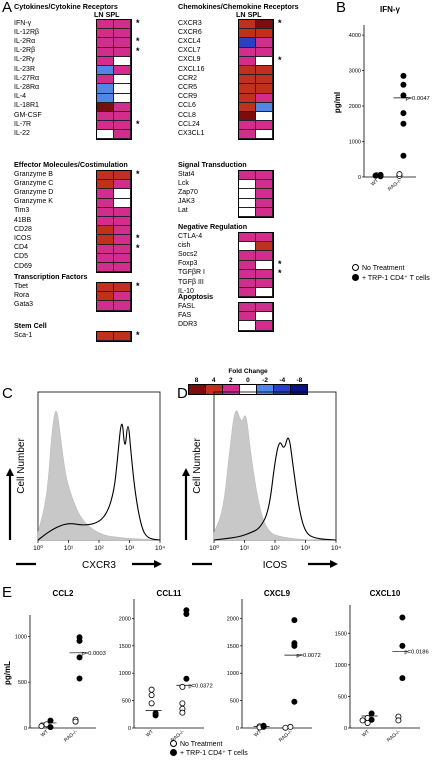  I want to click on p-value-annotation: p=0.0003, so click(94, 654).